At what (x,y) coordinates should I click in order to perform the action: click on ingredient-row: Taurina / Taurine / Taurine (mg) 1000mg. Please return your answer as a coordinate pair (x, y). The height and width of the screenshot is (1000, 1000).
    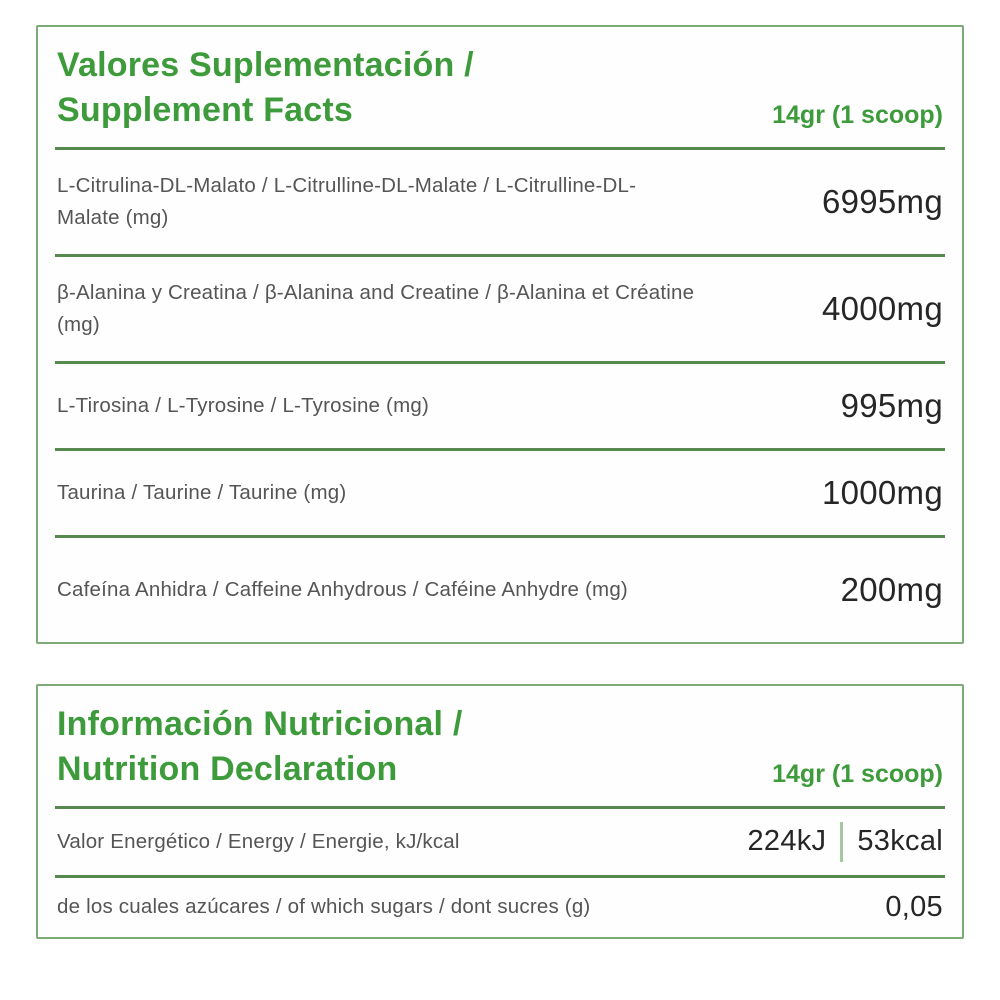
    Looking at the image, I should click on (500, 491).